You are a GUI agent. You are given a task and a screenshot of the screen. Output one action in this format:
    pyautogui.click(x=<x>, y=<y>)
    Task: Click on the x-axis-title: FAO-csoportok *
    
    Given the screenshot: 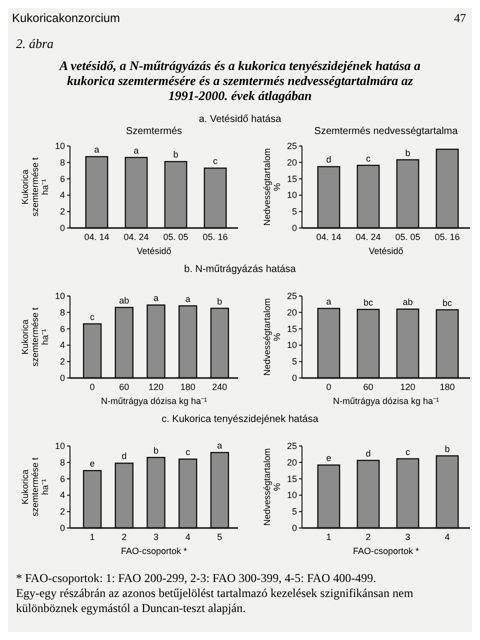 What is the action you would take?
    pyautogui.click(x=386, y=551)
    